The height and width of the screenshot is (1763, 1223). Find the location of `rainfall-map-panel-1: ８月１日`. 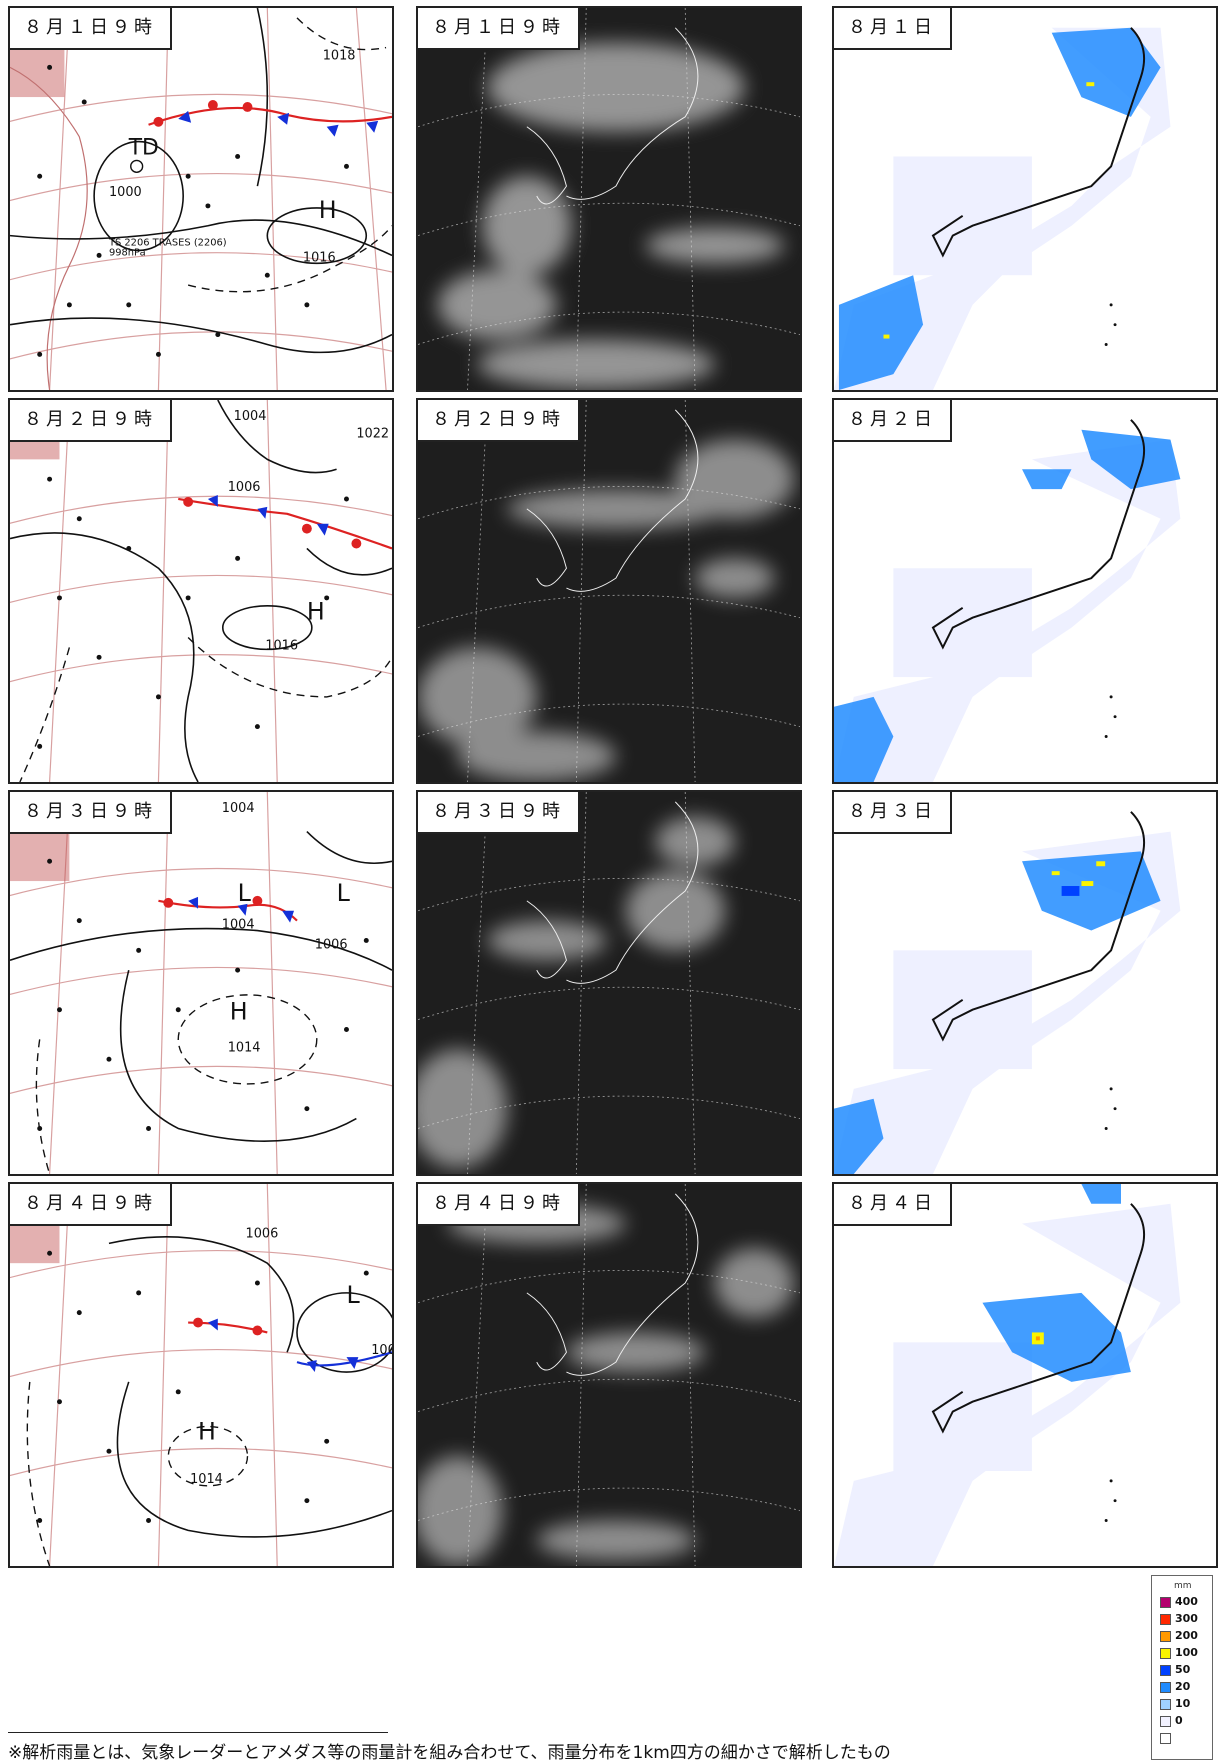

rainfall-map-panel-1: ８月１日 is located at coordinates (1025, 199).